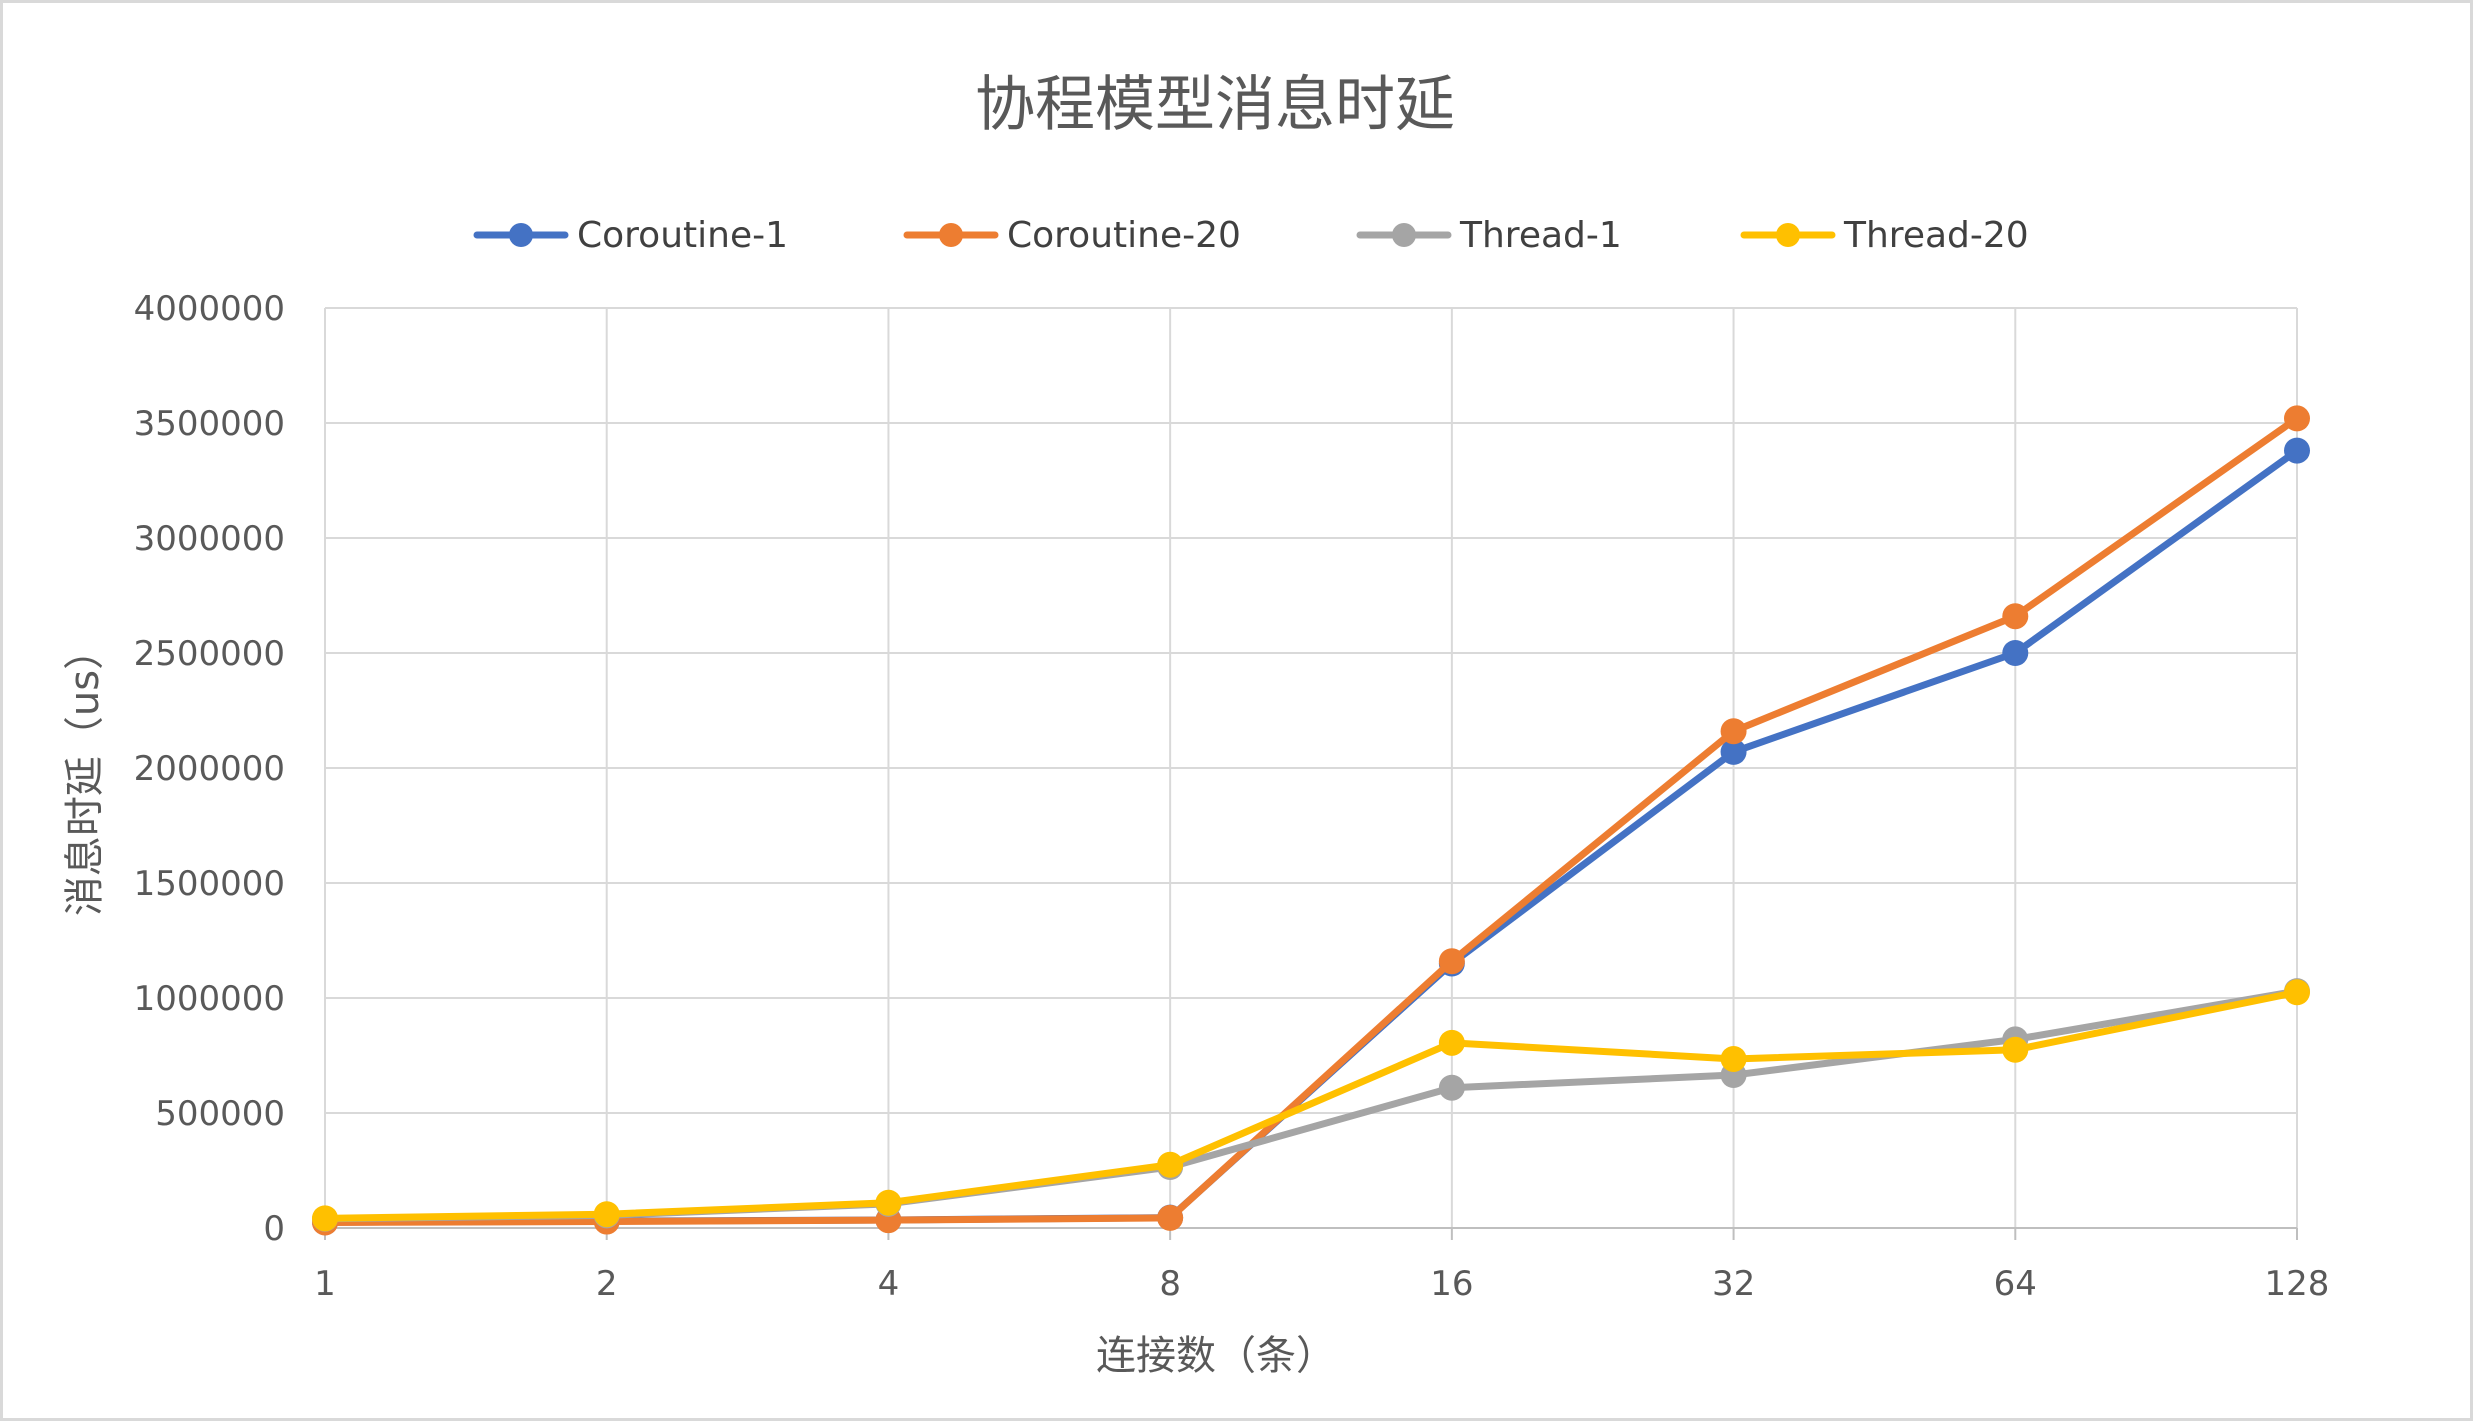 The height and width of the screenshot is (1424, 2473). What do you see at coordinates (2015, 1284) in the screenshot?
I see `x-tick-label: 64` at bounding box center [2015, 1284].